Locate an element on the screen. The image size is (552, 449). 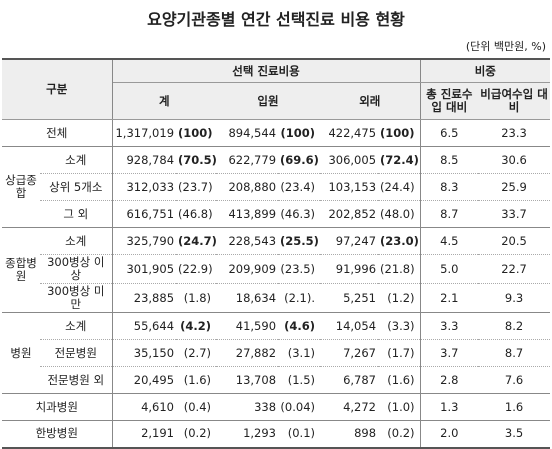
row: 한방병원 2,191 (0.2) 1,293 (0.1) 898 (0.2) 2.0 3.5 is located at coordinates (276, 434).